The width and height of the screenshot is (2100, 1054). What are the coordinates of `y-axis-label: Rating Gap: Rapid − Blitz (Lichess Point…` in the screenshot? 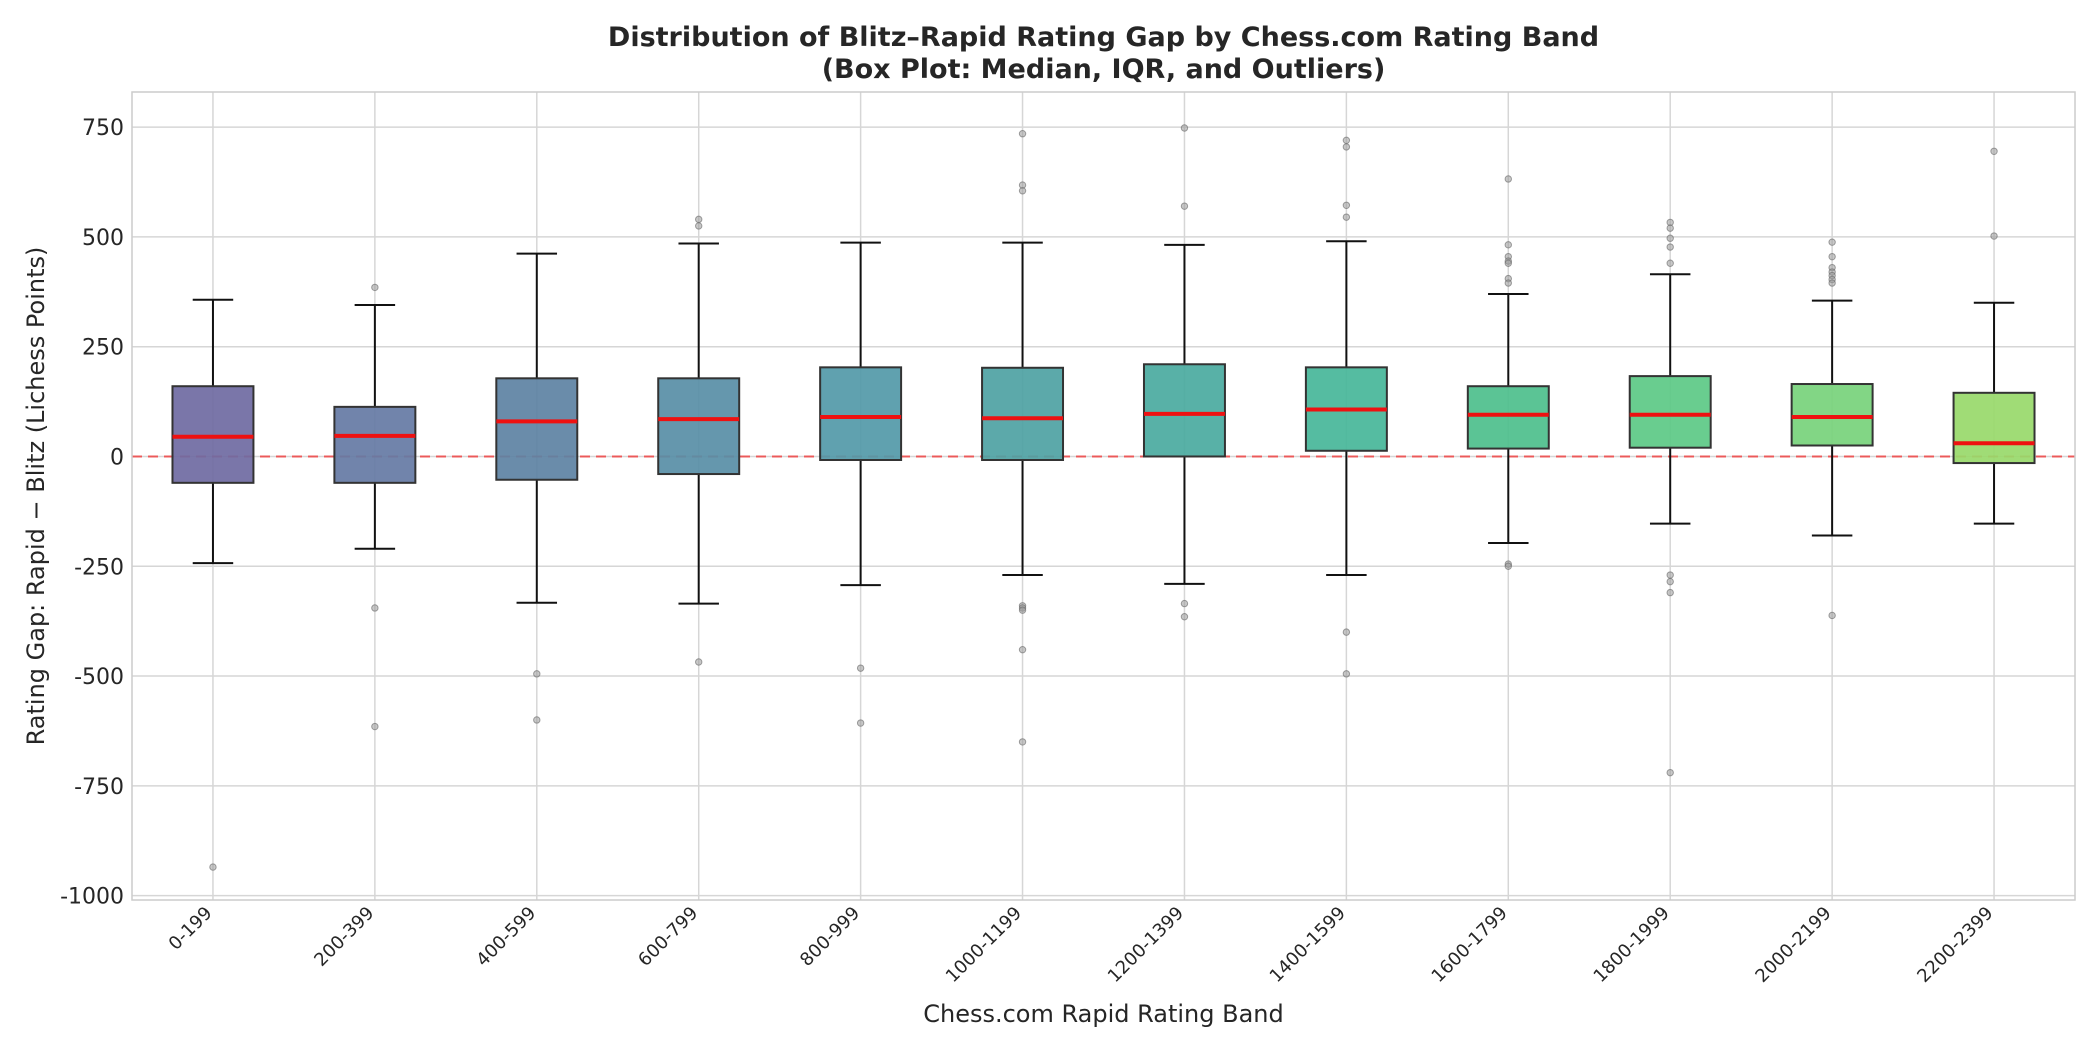 It's located at (36, 496).